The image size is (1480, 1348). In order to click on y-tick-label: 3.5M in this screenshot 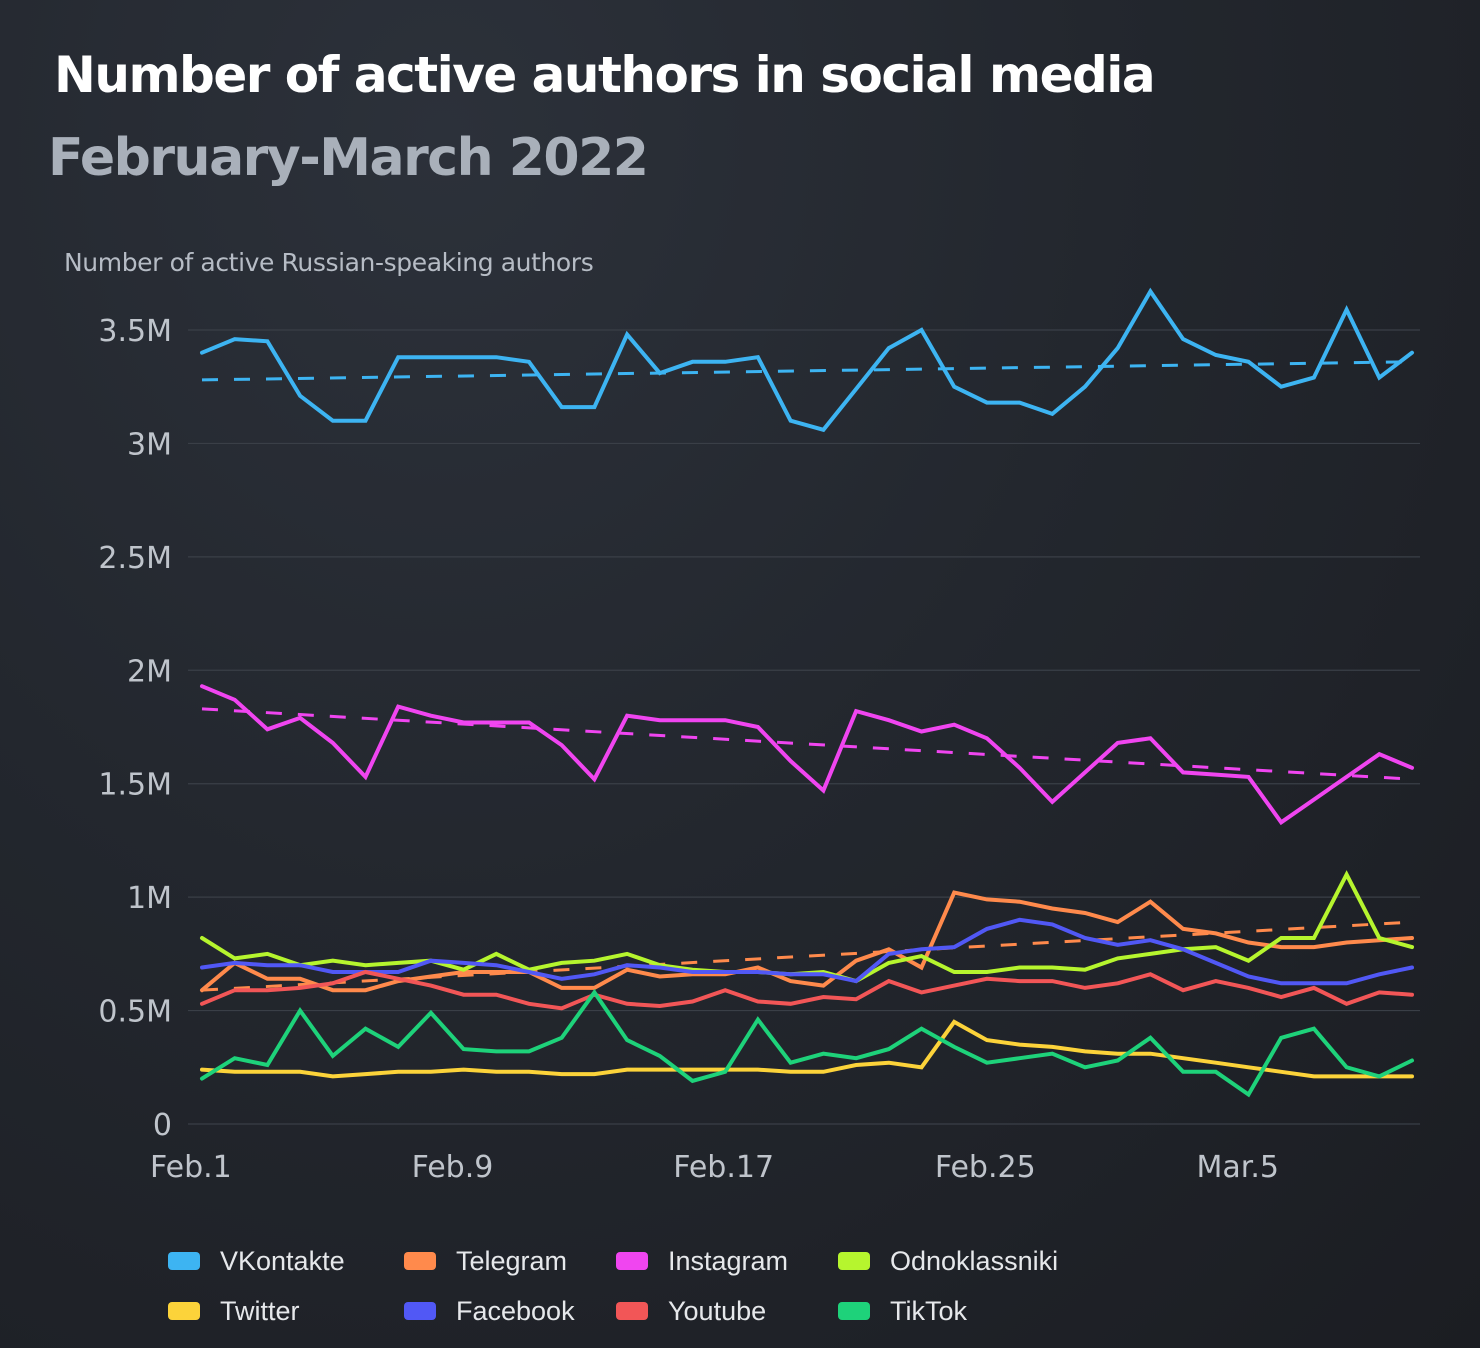, I will do `click(135, 331)`.